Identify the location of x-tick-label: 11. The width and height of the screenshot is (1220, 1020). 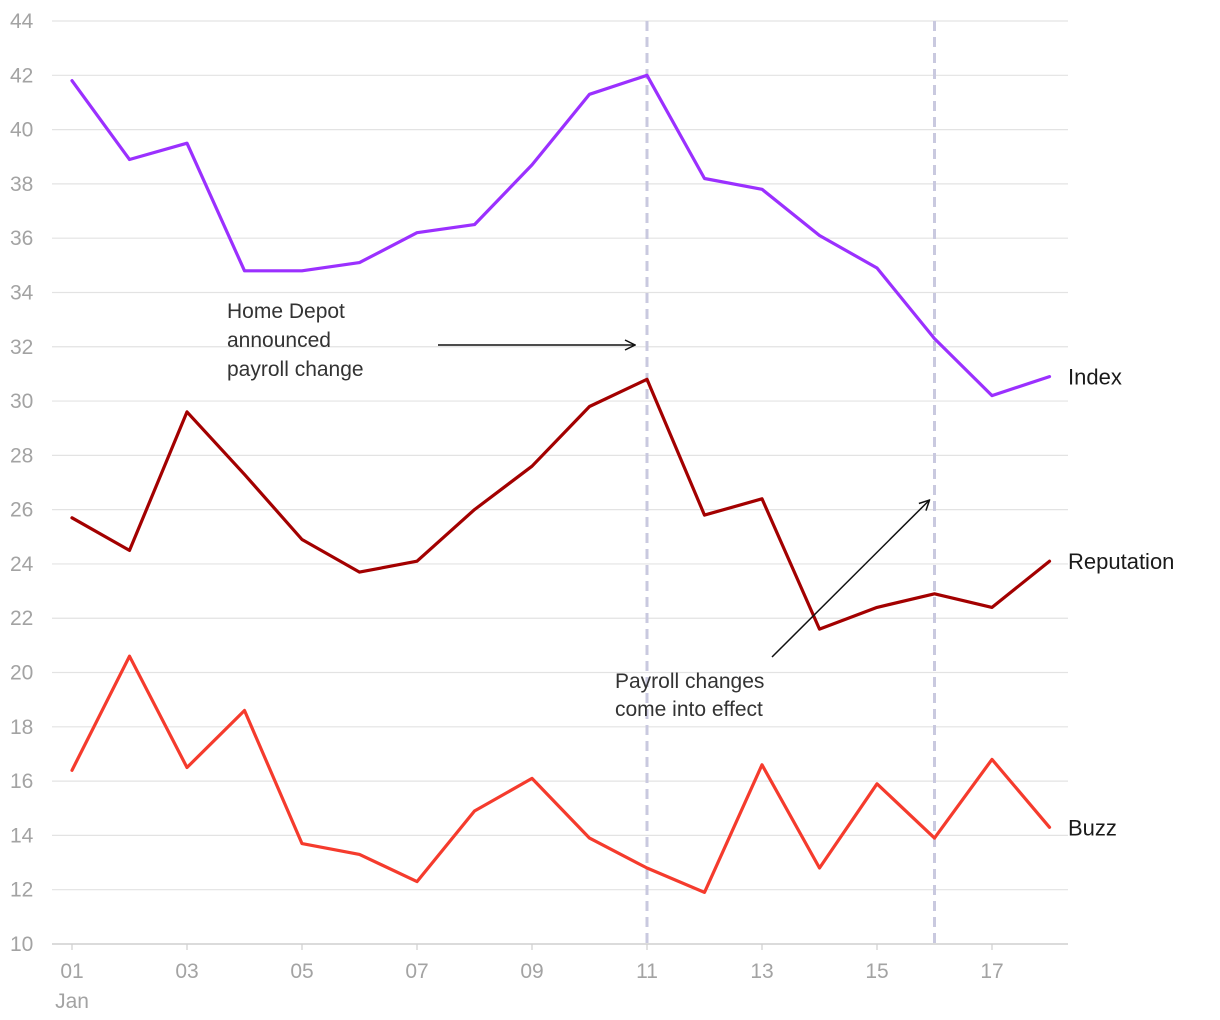
(647, 971).